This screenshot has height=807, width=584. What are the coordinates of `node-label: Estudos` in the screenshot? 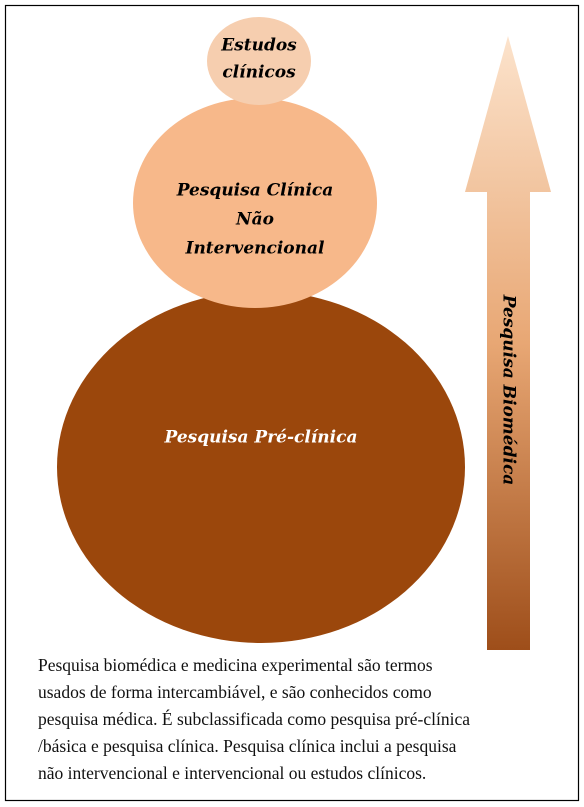 It's located at (258, 46).